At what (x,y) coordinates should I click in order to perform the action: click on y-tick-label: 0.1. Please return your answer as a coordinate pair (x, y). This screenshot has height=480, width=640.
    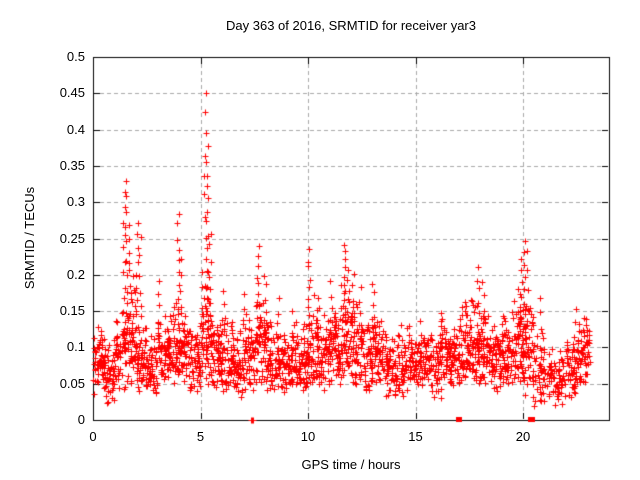
    Looking at the image, I should click on (75, 347).